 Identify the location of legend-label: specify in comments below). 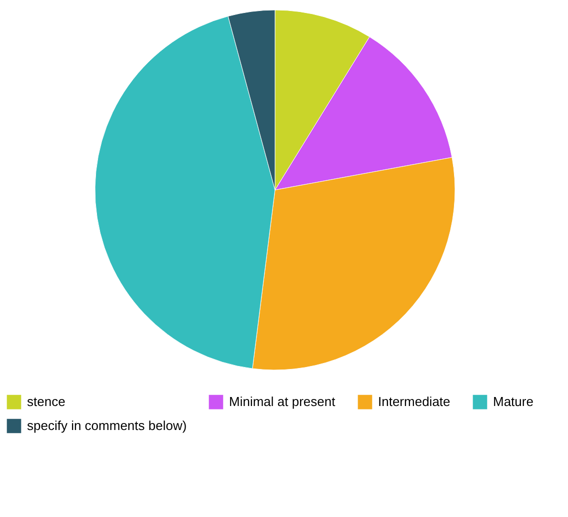
(107, 425).